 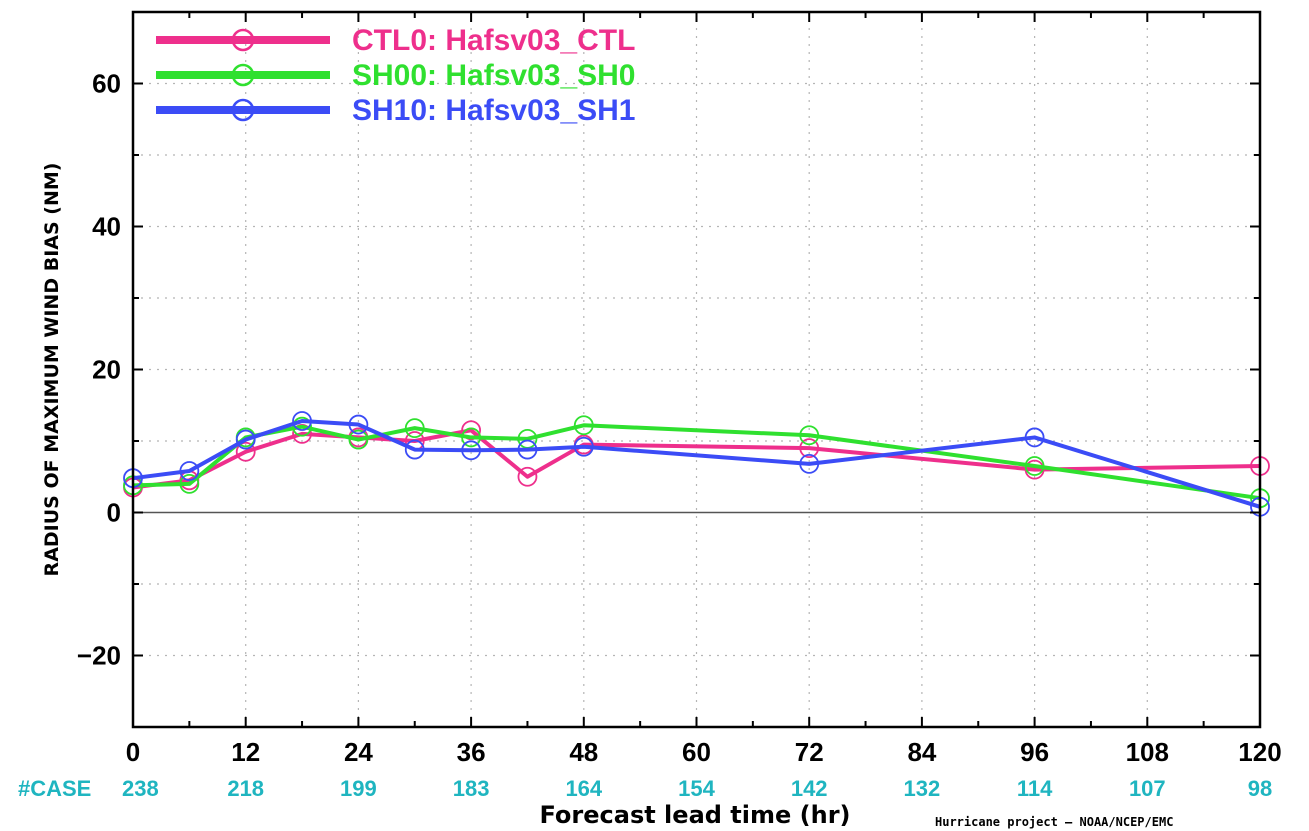 I want to click on x-tick-label: 120, so click(x=1259, y=752).